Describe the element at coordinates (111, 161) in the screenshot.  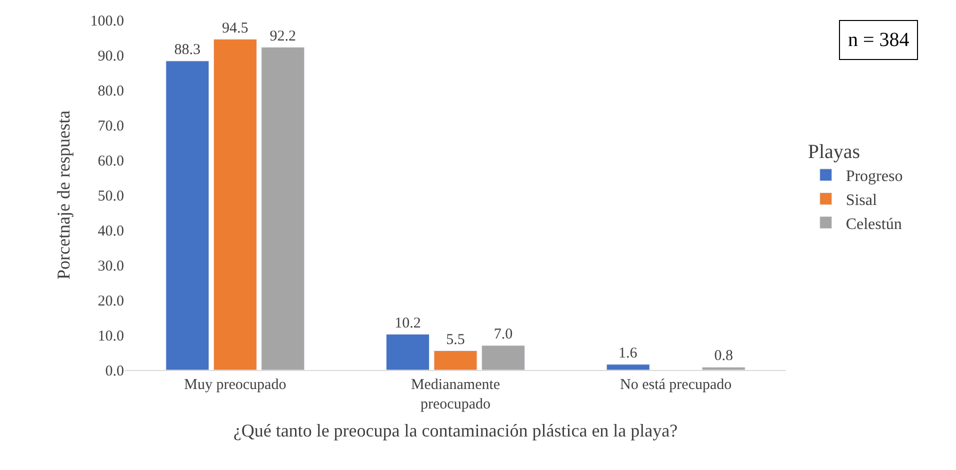
I see `y-tick-label: 60.0` at that location.